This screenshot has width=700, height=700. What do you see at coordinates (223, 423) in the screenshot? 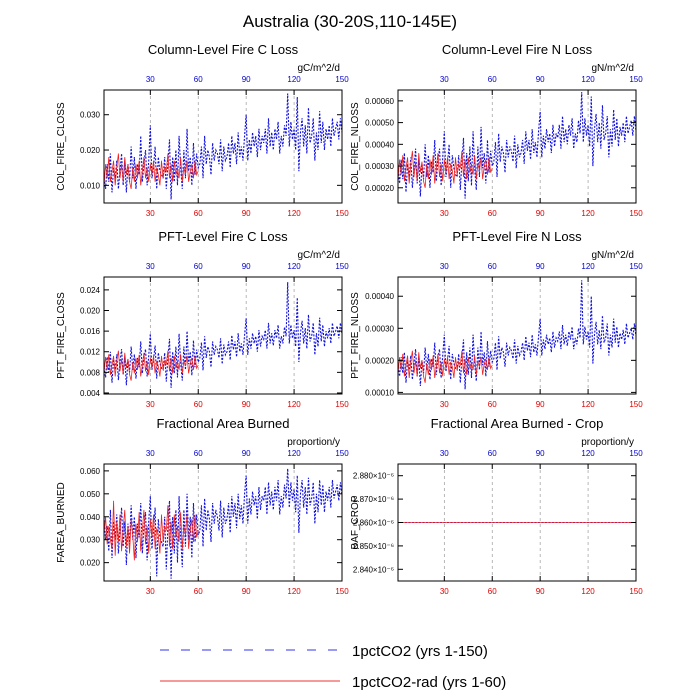
I see `panel-title: Fractional Area Burned` at bounding box center [223, 423].